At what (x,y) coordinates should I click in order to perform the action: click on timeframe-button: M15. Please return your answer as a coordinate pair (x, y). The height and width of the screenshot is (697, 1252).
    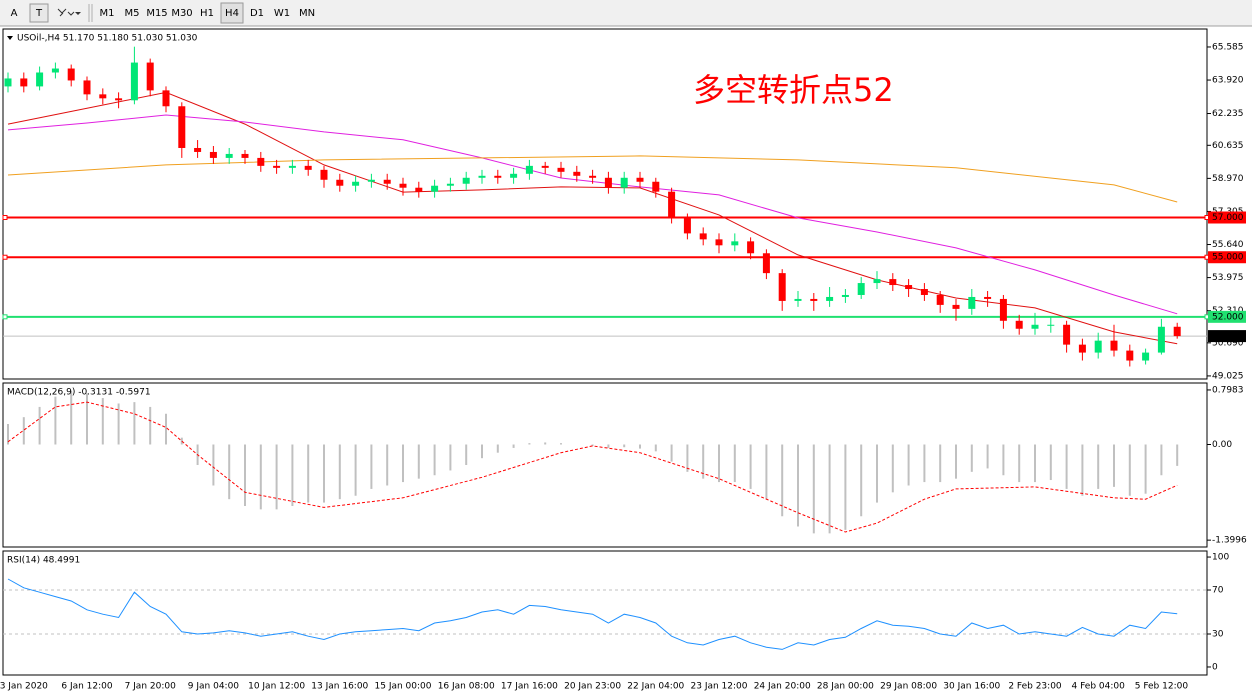
    Looking at the image, I should click on (156, 13).